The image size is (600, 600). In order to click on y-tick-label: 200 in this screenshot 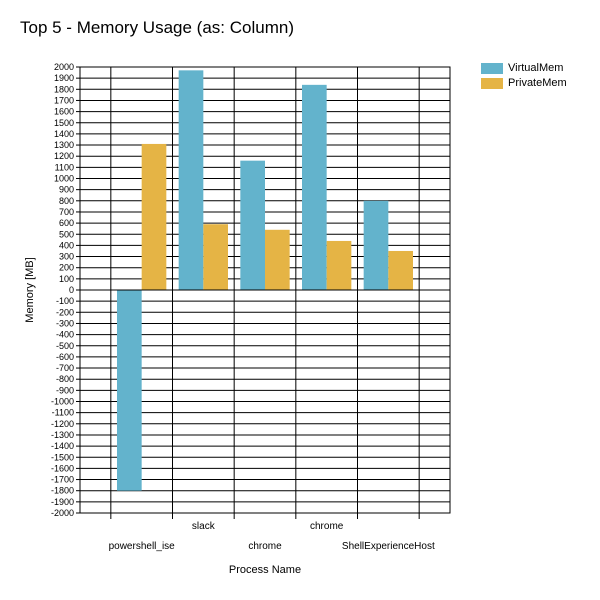, I will do `click(66, 268)`.